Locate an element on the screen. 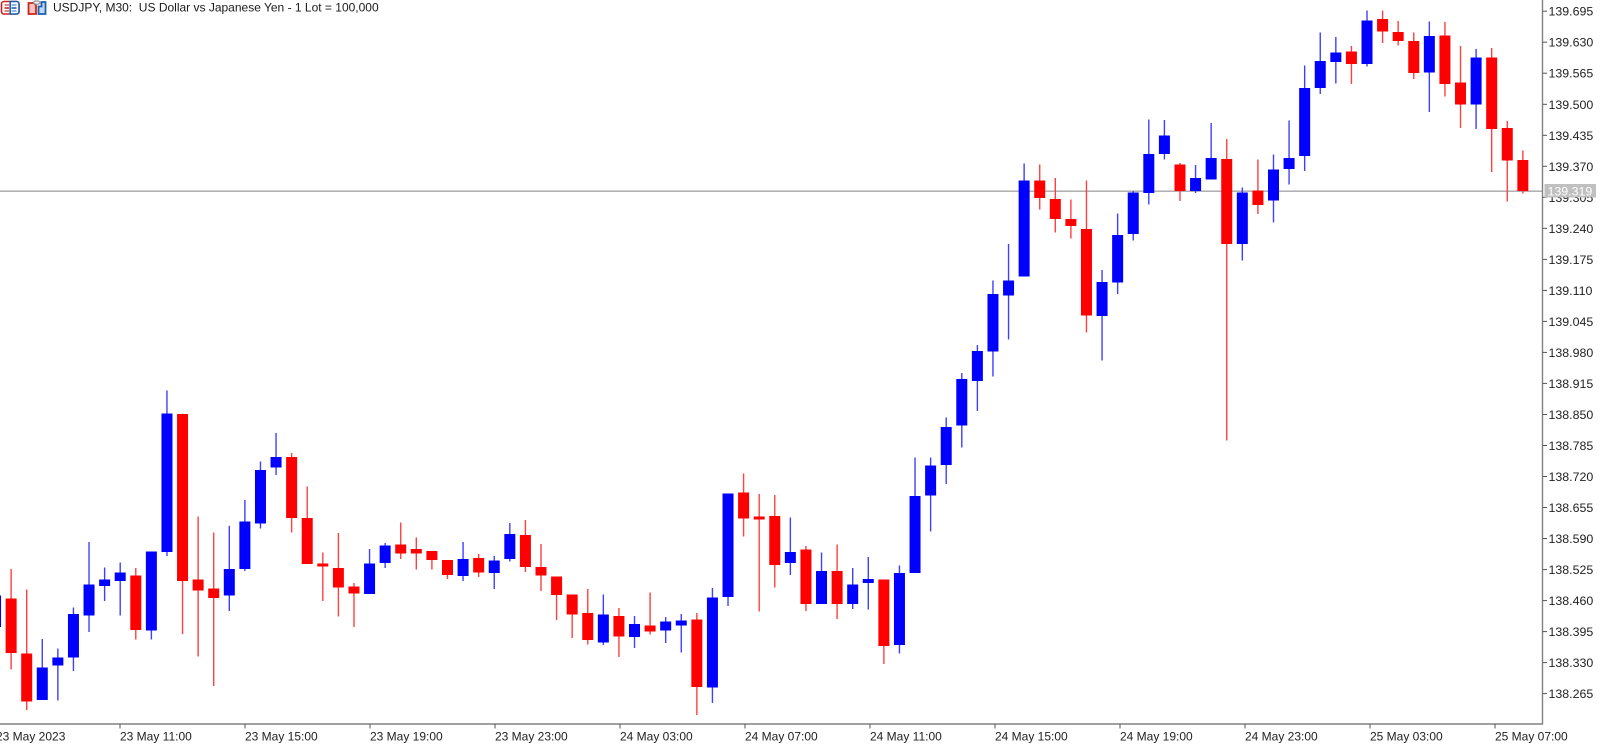  svg-text: 138.915 is located at coordinates (1571, 384).